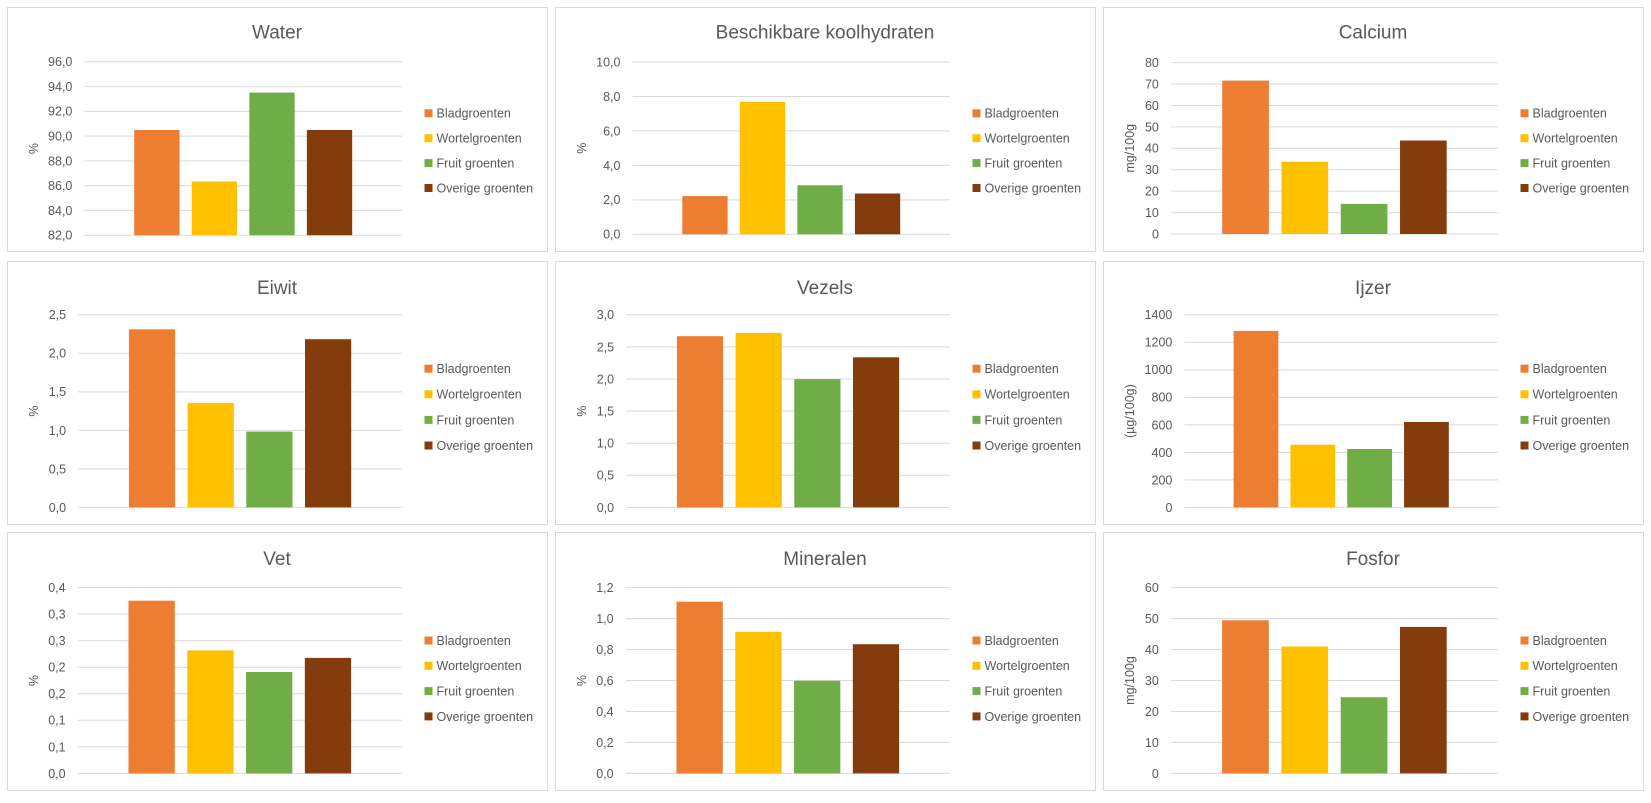 The width and height of the screenshot is (1651, 803). Describe the element at coordinates (1373, 33) in the screenshot. I see `svg-text: Calcium` at that location.